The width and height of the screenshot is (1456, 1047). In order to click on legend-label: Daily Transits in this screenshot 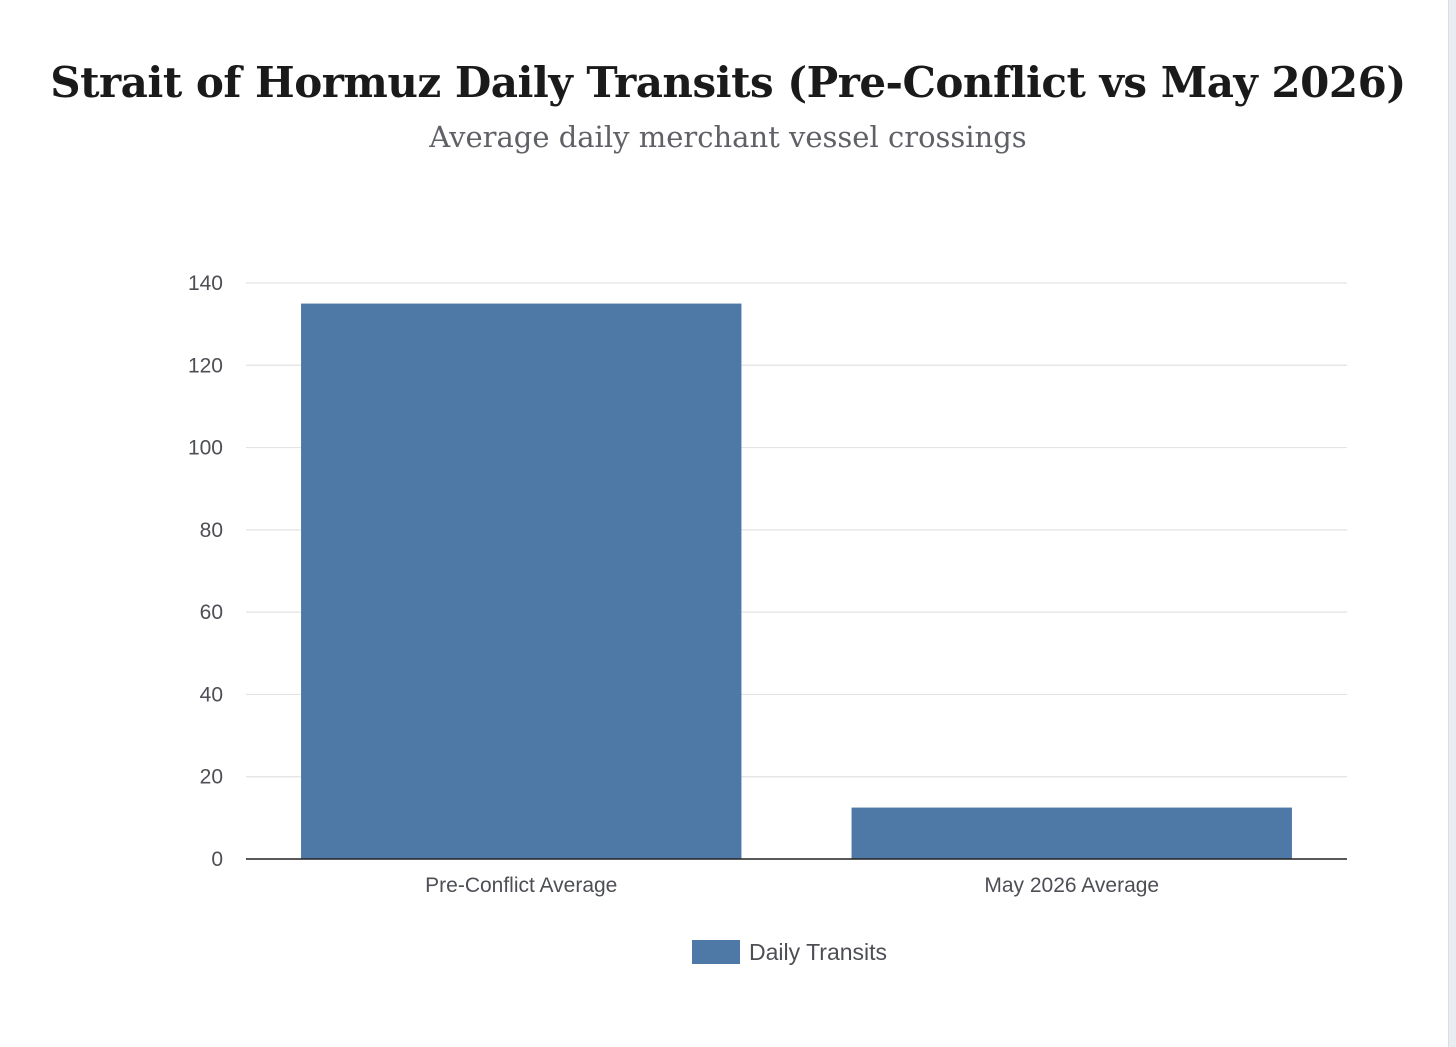, I will do `click(818, 951)`.